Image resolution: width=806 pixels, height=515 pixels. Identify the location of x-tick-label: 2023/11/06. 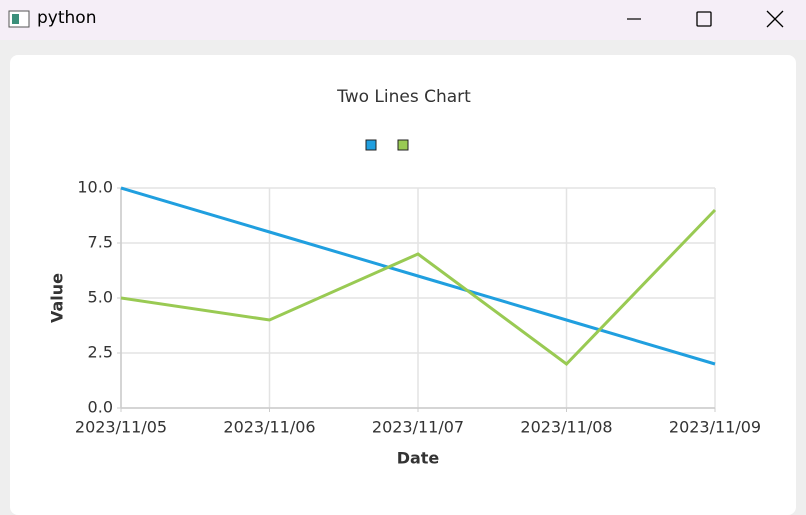
(269, 427).